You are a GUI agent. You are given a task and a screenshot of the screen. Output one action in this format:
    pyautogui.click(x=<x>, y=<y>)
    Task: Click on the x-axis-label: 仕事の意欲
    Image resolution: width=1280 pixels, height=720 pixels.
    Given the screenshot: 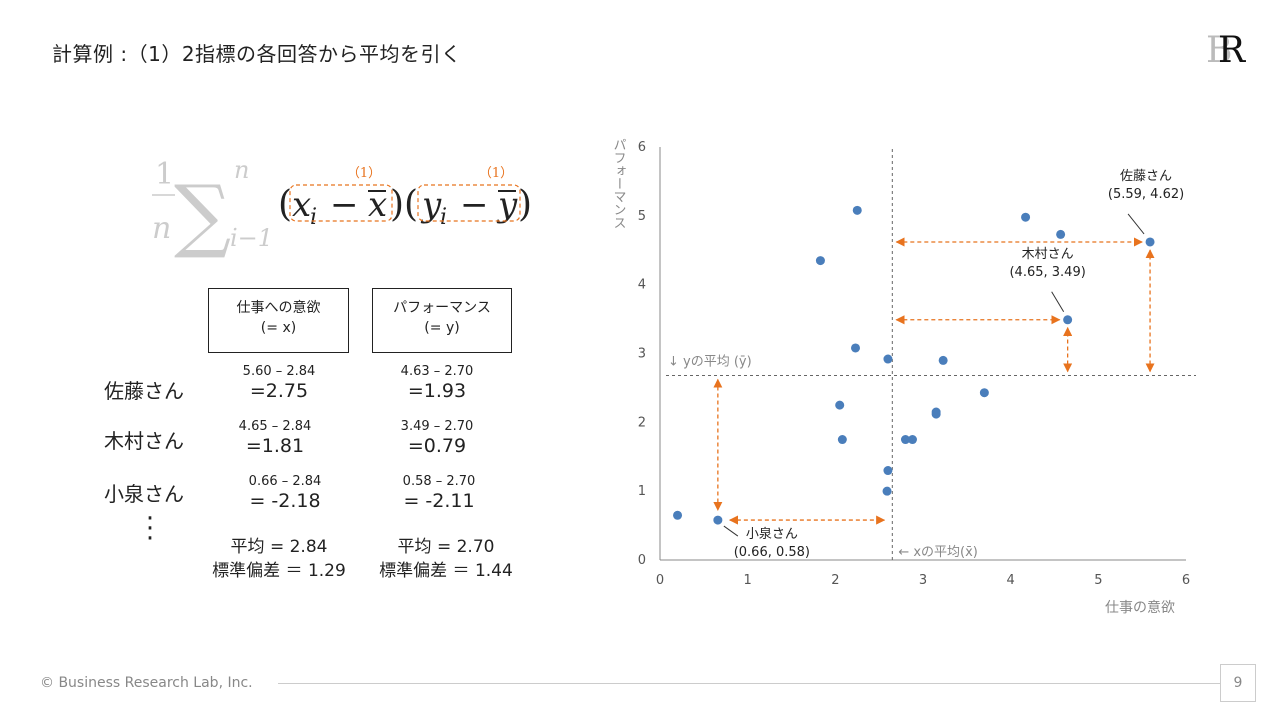 What is the action you would take?
    pyautogui.click(x=1140, y=607)
    